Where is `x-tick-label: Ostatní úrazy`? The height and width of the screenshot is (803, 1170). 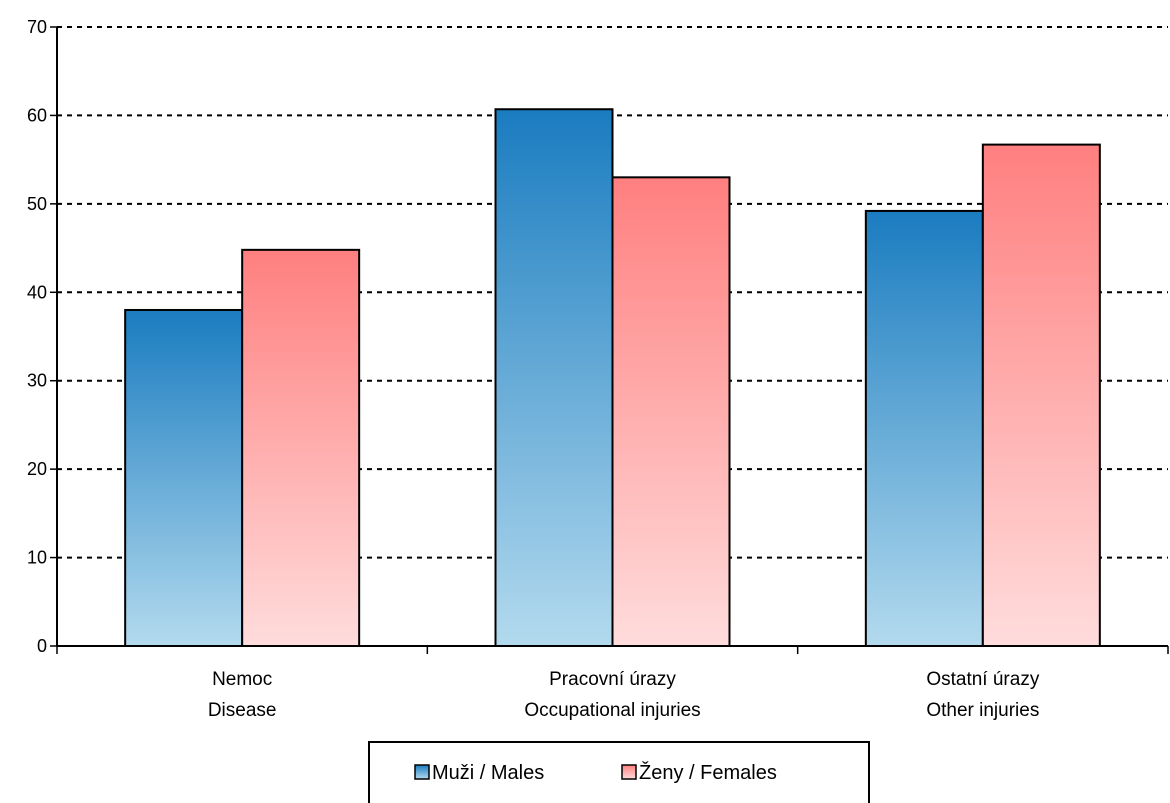
x-tick-label: Ostatní úrazy is located at coordinates (982, 679).